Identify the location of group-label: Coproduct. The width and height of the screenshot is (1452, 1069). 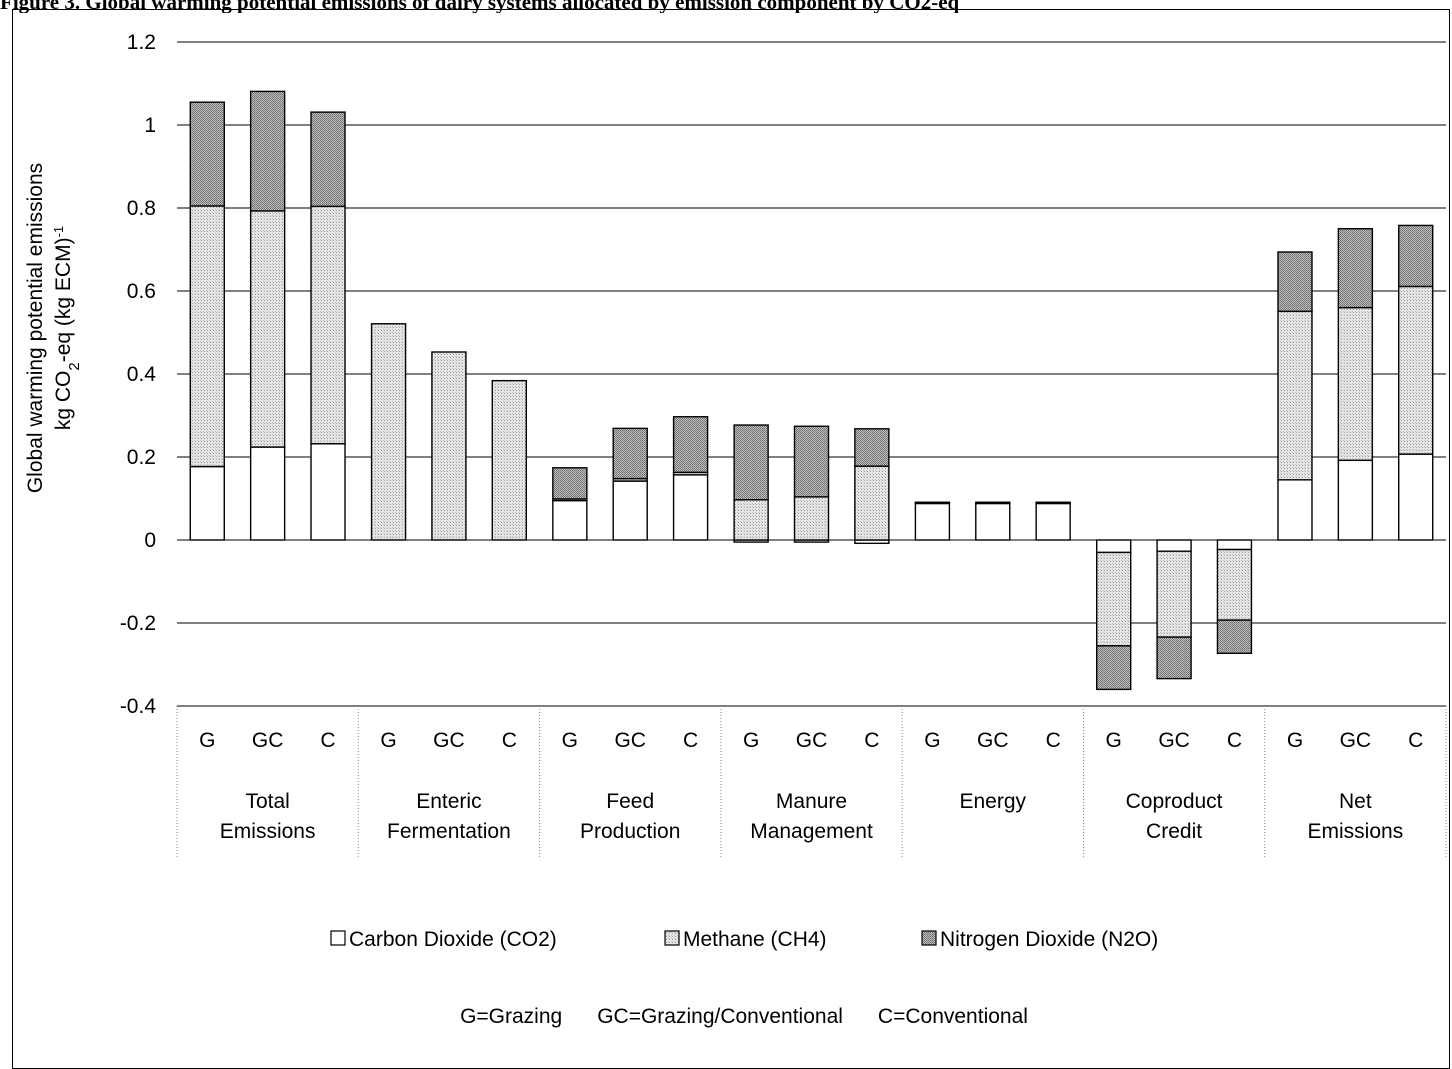
(1174, 801).